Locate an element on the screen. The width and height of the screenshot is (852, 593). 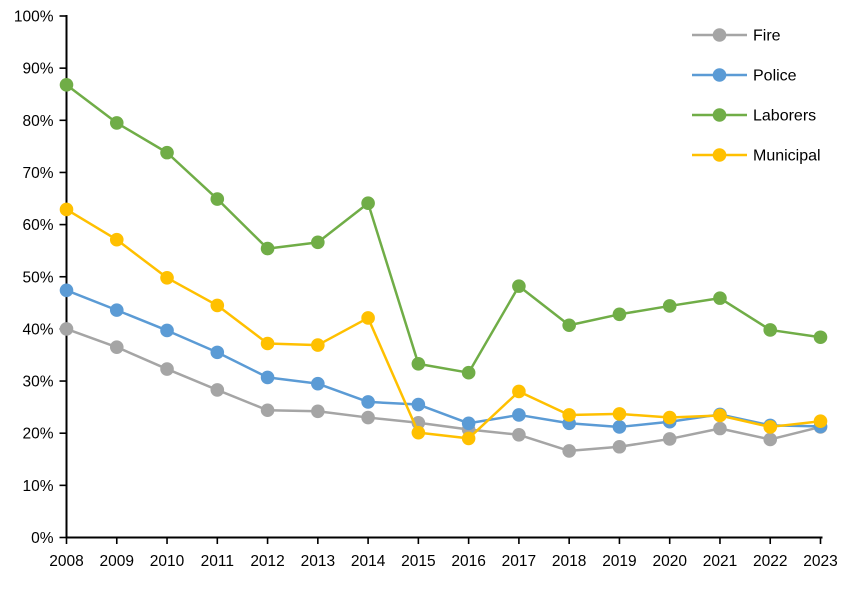
data-point-laborers-2019 is located at coordinates (619, 314).